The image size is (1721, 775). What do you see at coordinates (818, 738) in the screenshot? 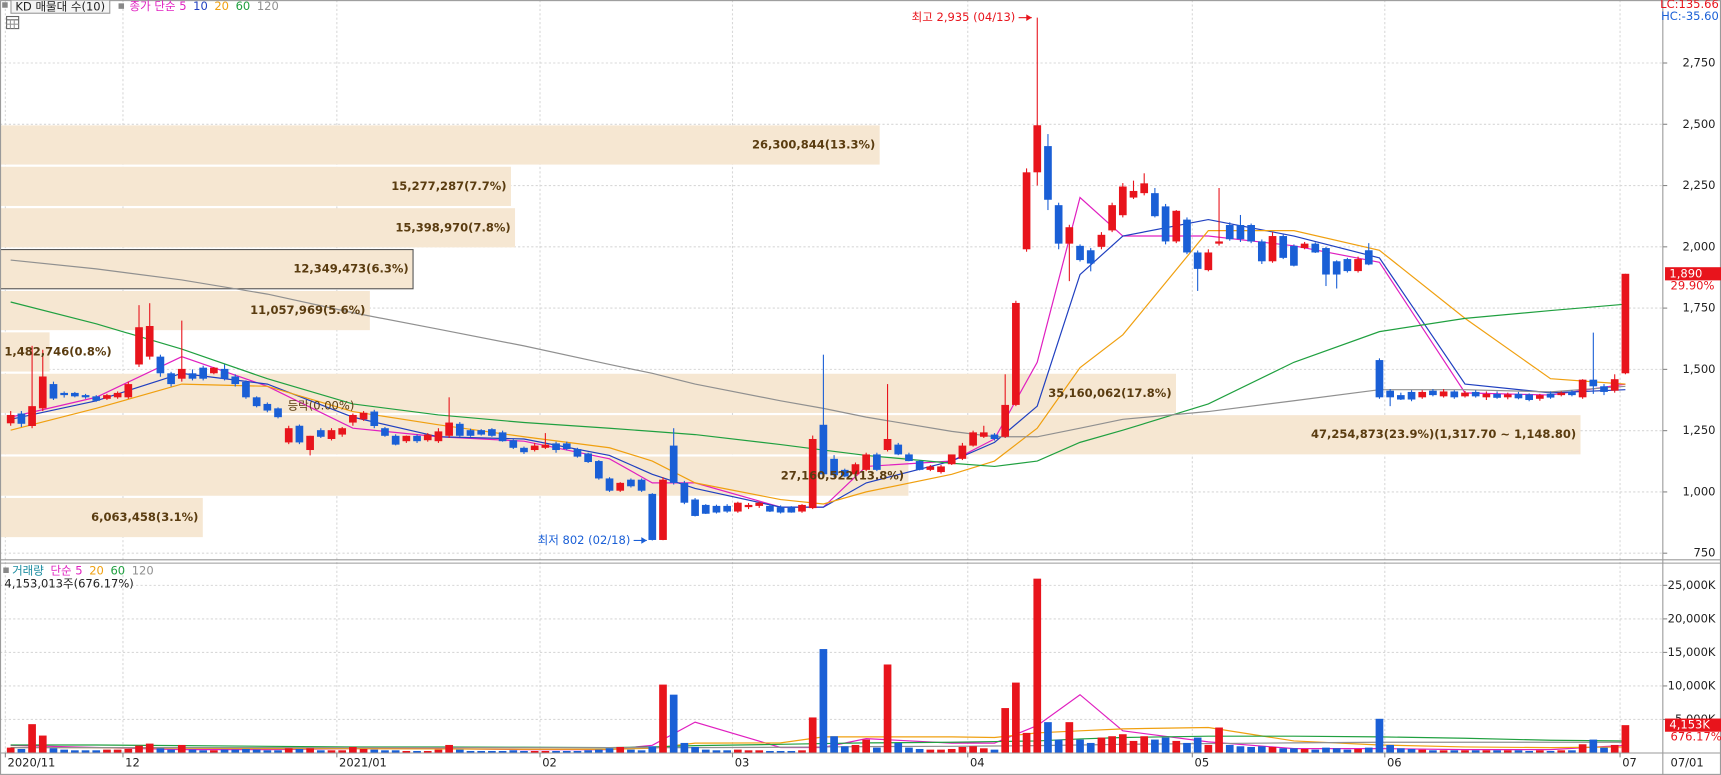
I see `moving-average-line` at bounding box center [818, 738].